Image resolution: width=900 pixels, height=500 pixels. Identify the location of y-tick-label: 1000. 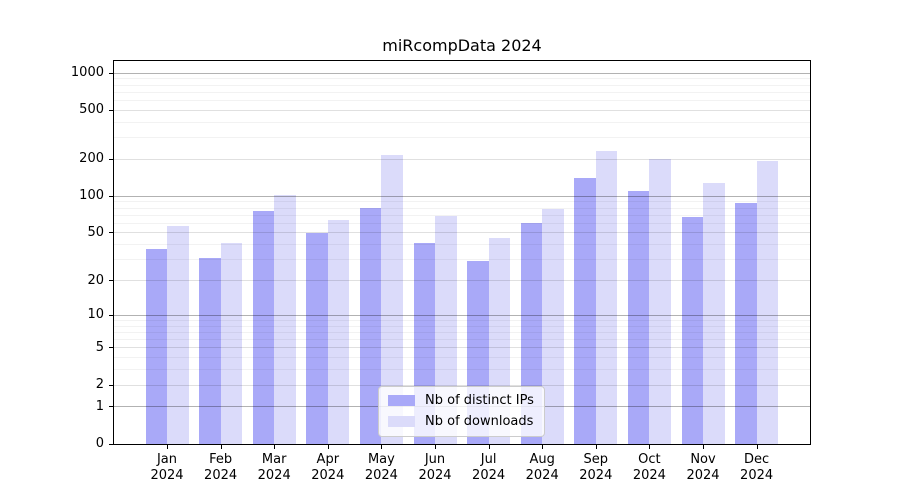
(87, 72).